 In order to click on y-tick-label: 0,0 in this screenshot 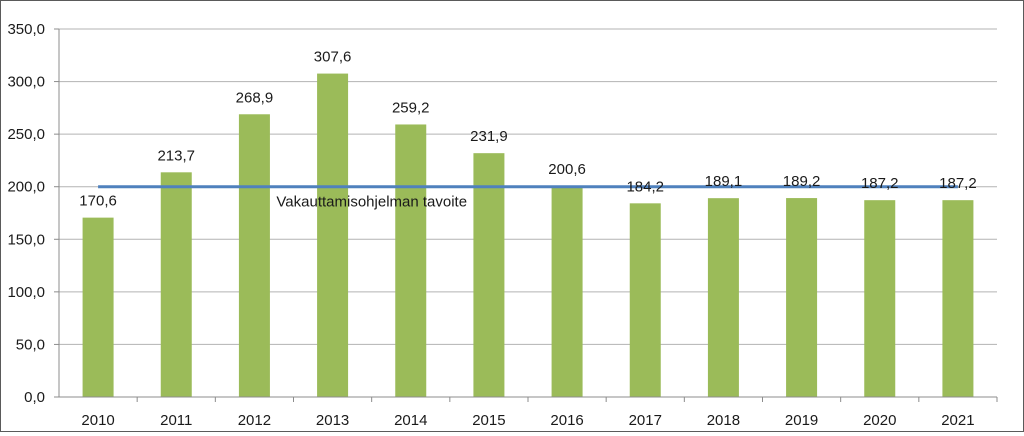, I will do `click(34, 397)`.